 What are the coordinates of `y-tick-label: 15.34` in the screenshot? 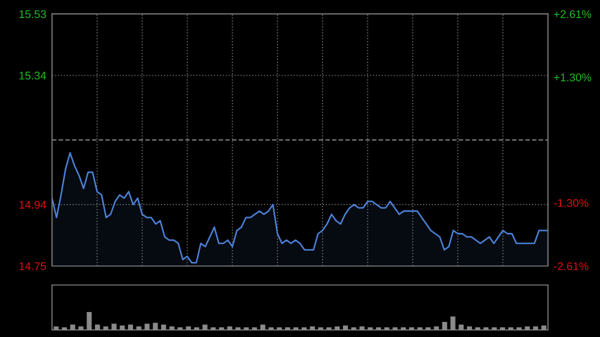 It's located at (33, 76).